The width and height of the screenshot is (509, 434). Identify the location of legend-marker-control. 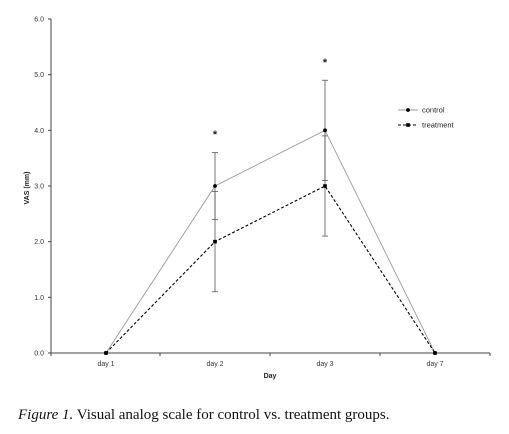
(408, 110).